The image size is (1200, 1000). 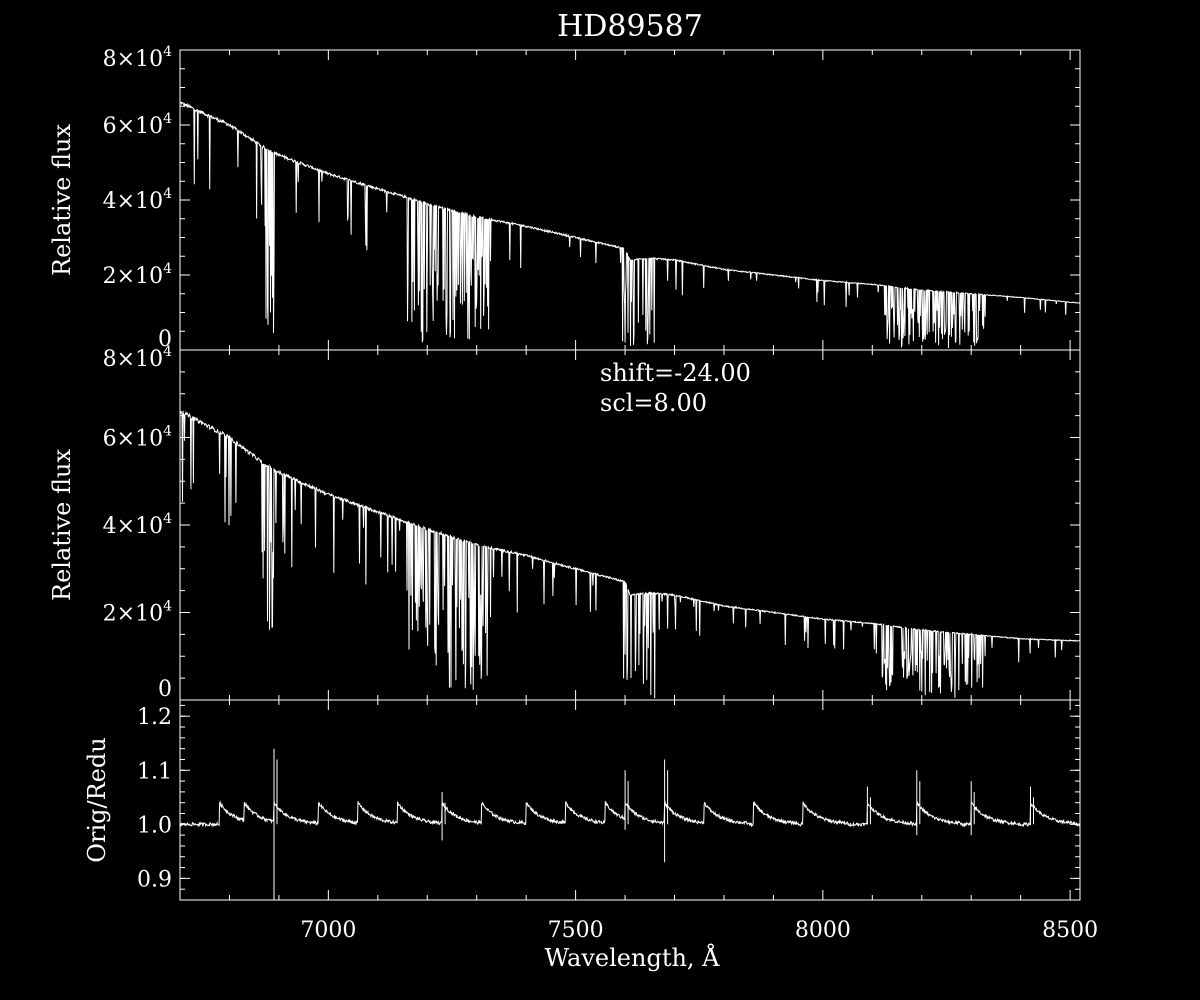 I want to click on x-axis-label: Wavelength, Å, so click(x=632, y=957).